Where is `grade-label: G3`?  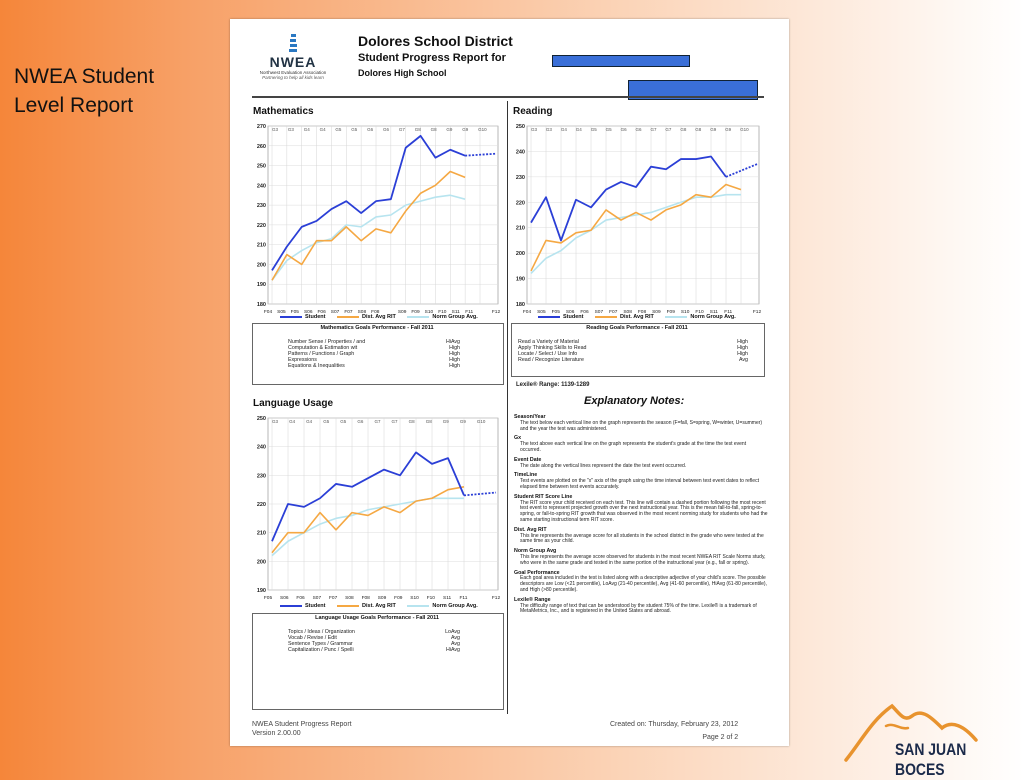 grade-label: G3 is located at coordinates (549, 129).